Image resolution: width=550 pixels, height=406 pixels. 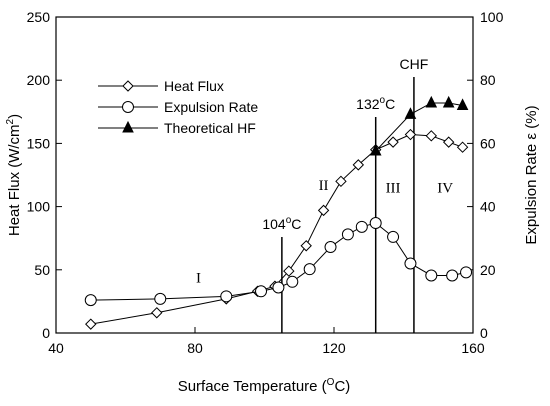 I want to click on vertical-line-label: 104oC, so click(x=281, y=223).